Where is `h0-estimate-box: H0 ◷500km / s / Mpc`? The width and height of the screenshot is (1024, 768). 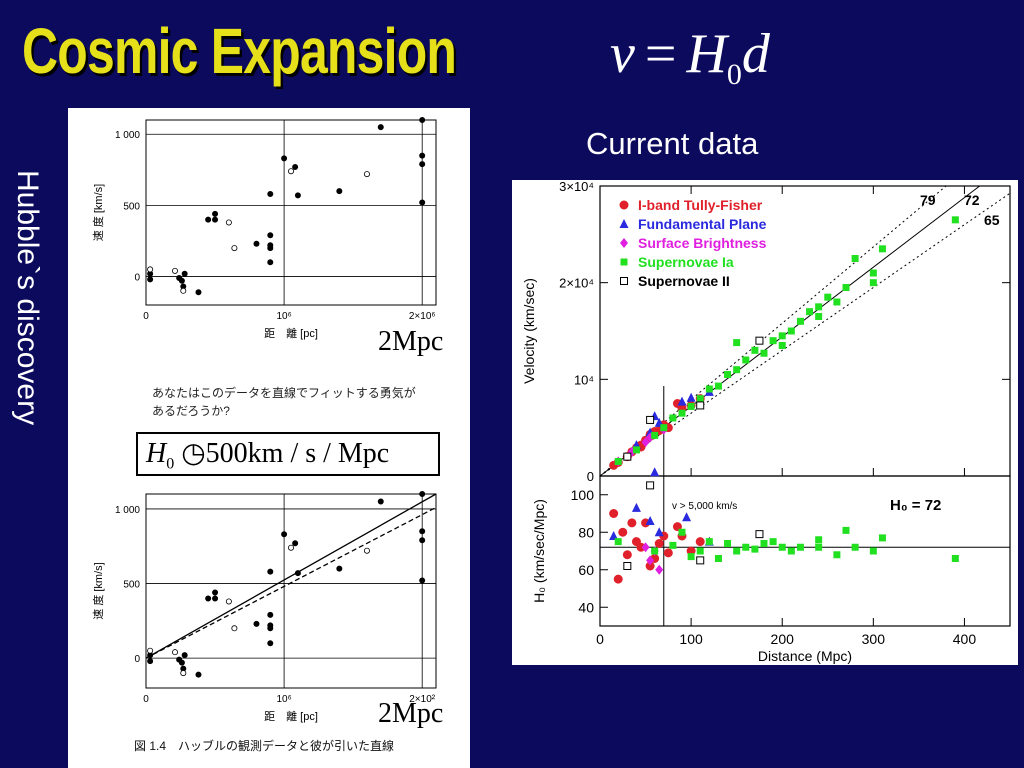
h0-estimate-box: H0 ◷500km / s / Mpc is located at coordinates (288, 454).